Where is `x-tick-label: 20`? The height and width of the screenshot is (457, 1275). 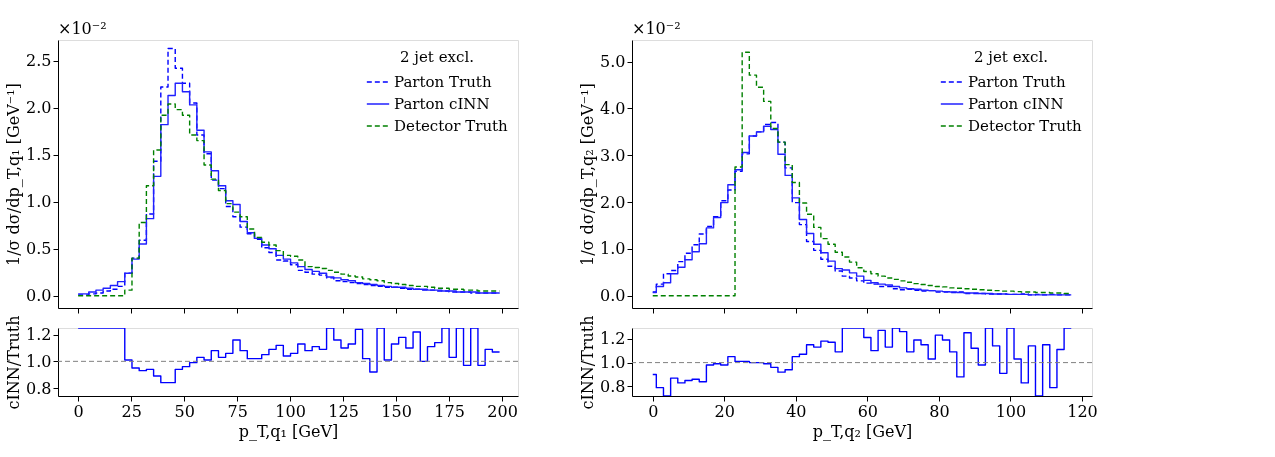 x-tick-label: 20 is located at coordinates (724, 411).